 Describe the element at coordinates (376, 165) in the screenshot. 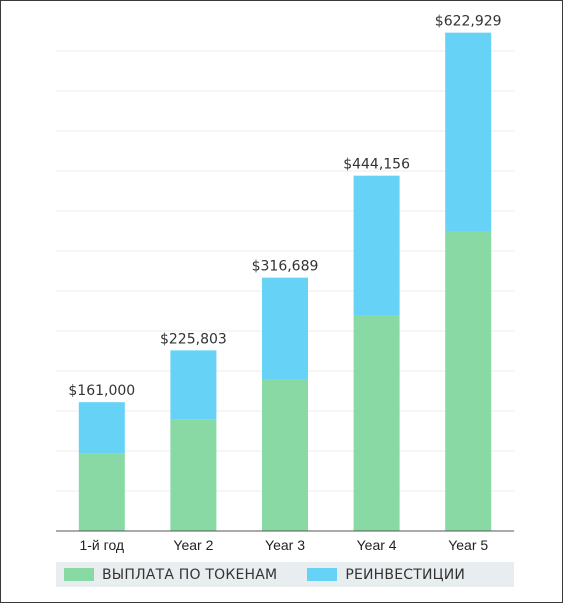

I see `bar-total-label: $444,156` at that location.